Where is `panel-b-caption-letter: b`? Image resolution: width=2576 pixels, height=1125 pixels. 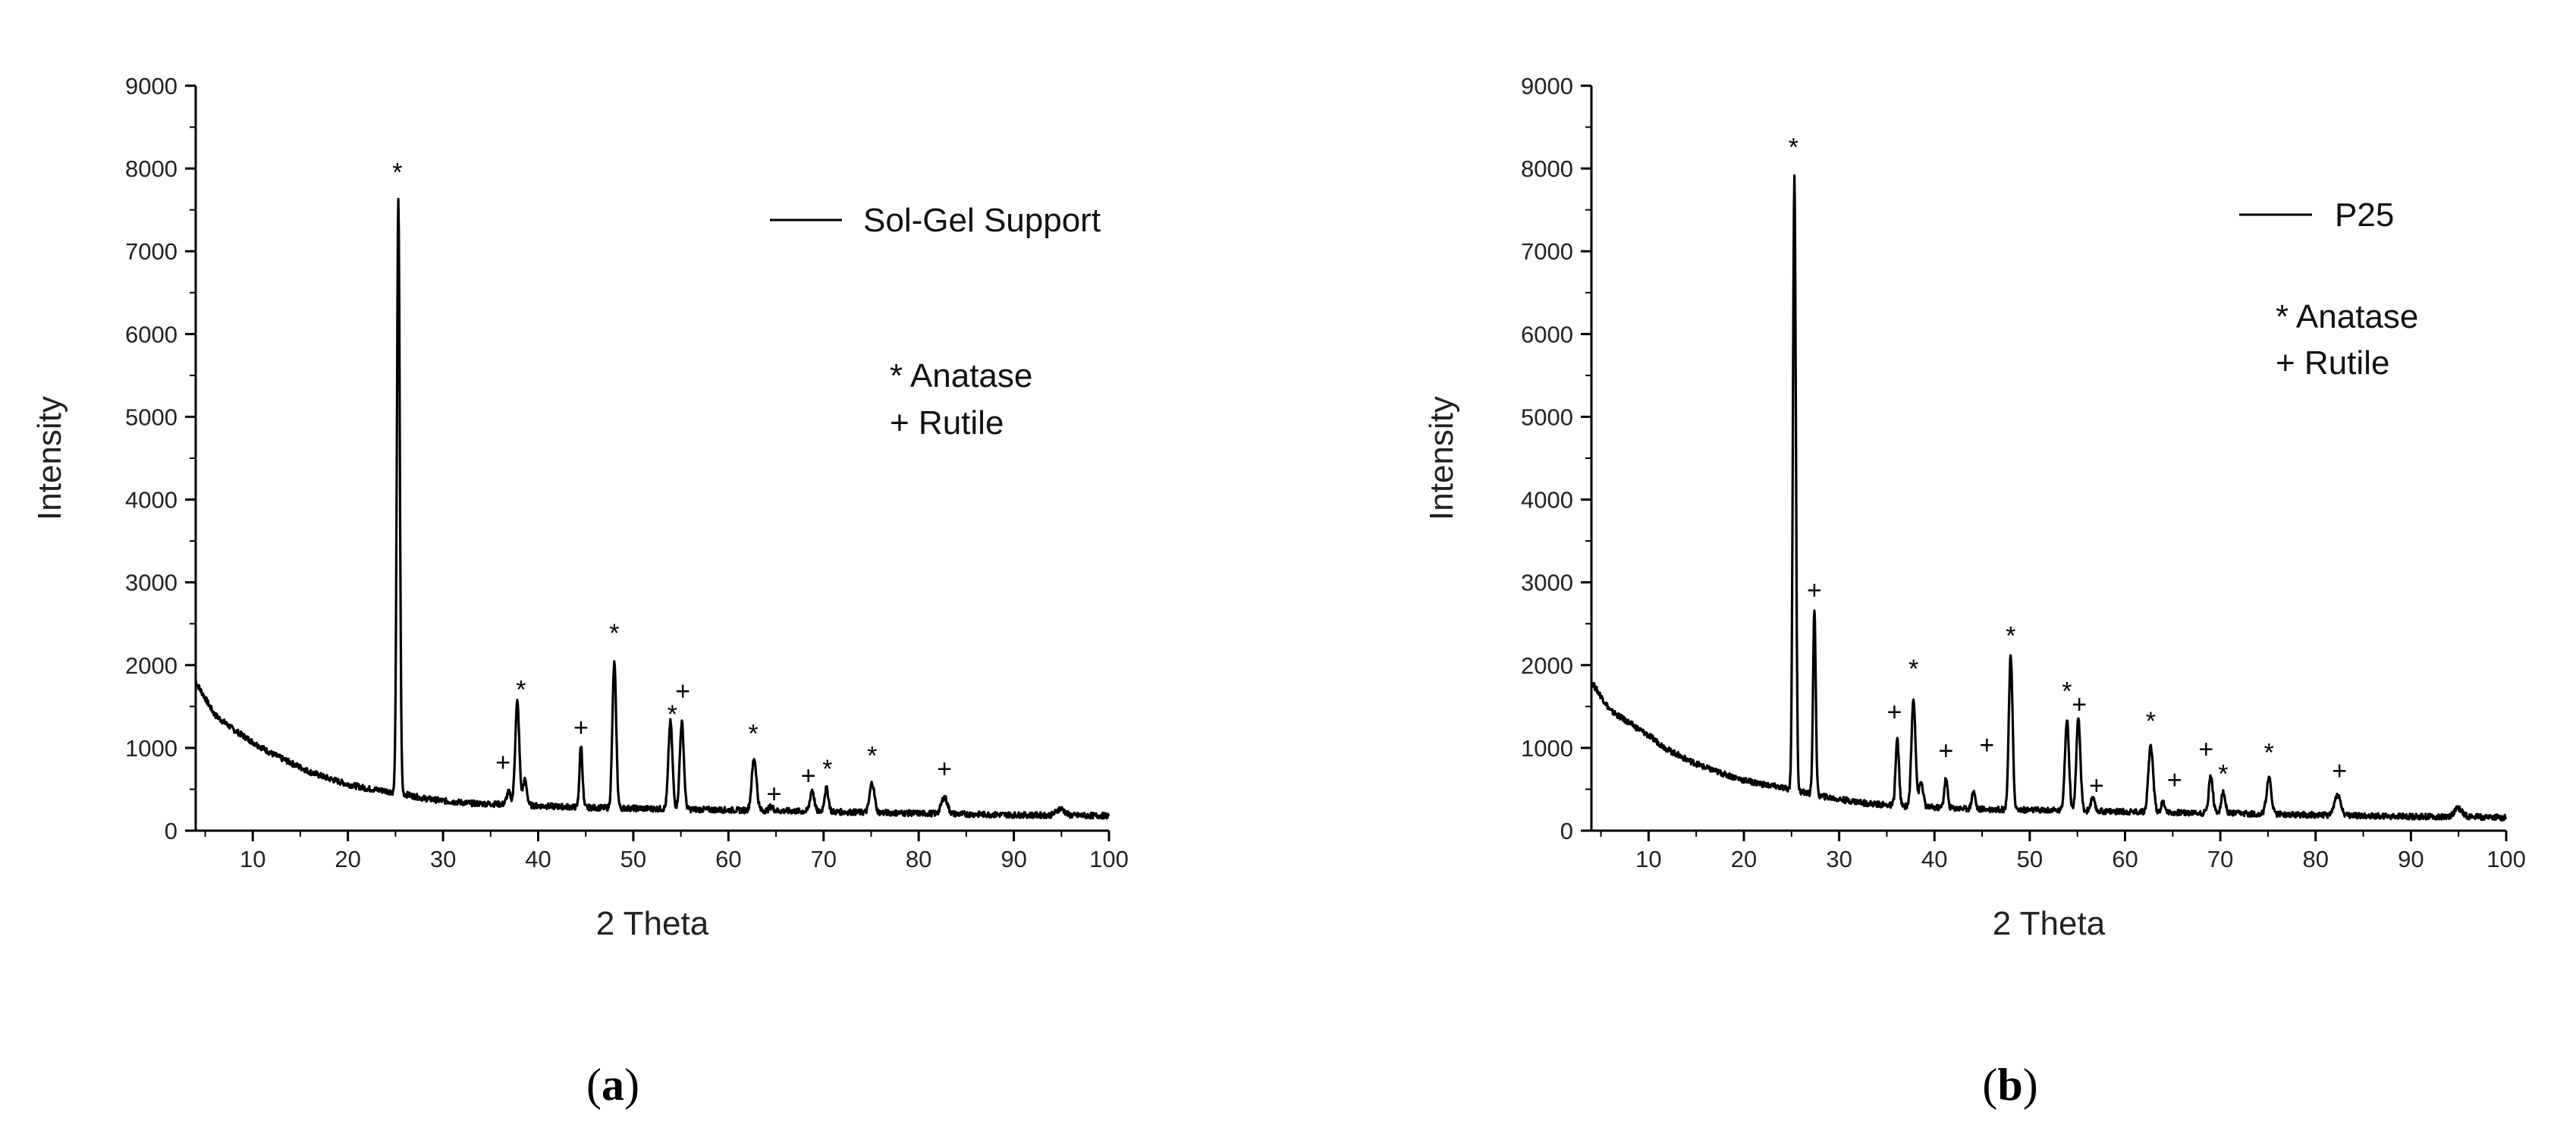
panel-b-caption-letter: b is located at coordinates (2009, 1085).